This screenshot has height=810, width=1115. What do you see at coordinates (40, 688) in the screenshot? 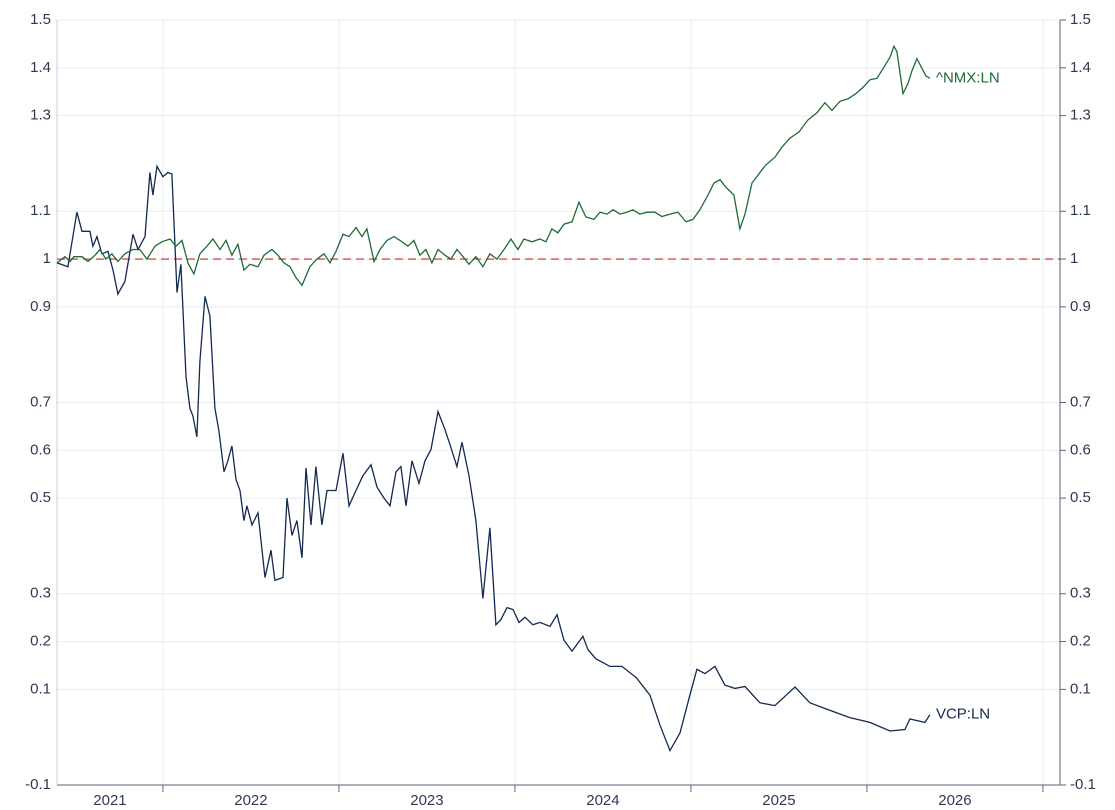
I see `y-tick-label: 0.1` at bounding box center [40, 688].